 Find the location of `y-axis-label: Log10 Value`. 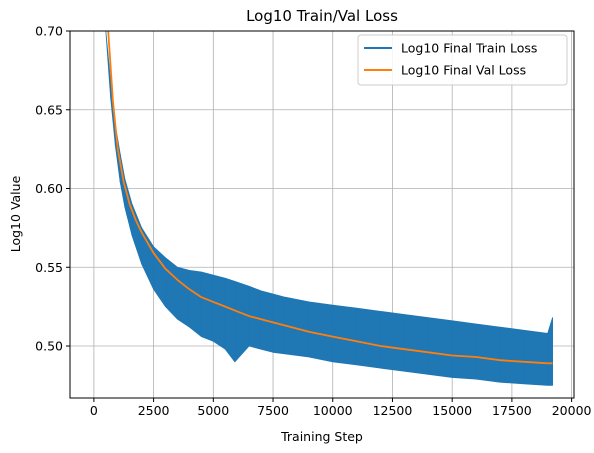

y-axis-label: Log10 Value is located at coordinates (15, 213).